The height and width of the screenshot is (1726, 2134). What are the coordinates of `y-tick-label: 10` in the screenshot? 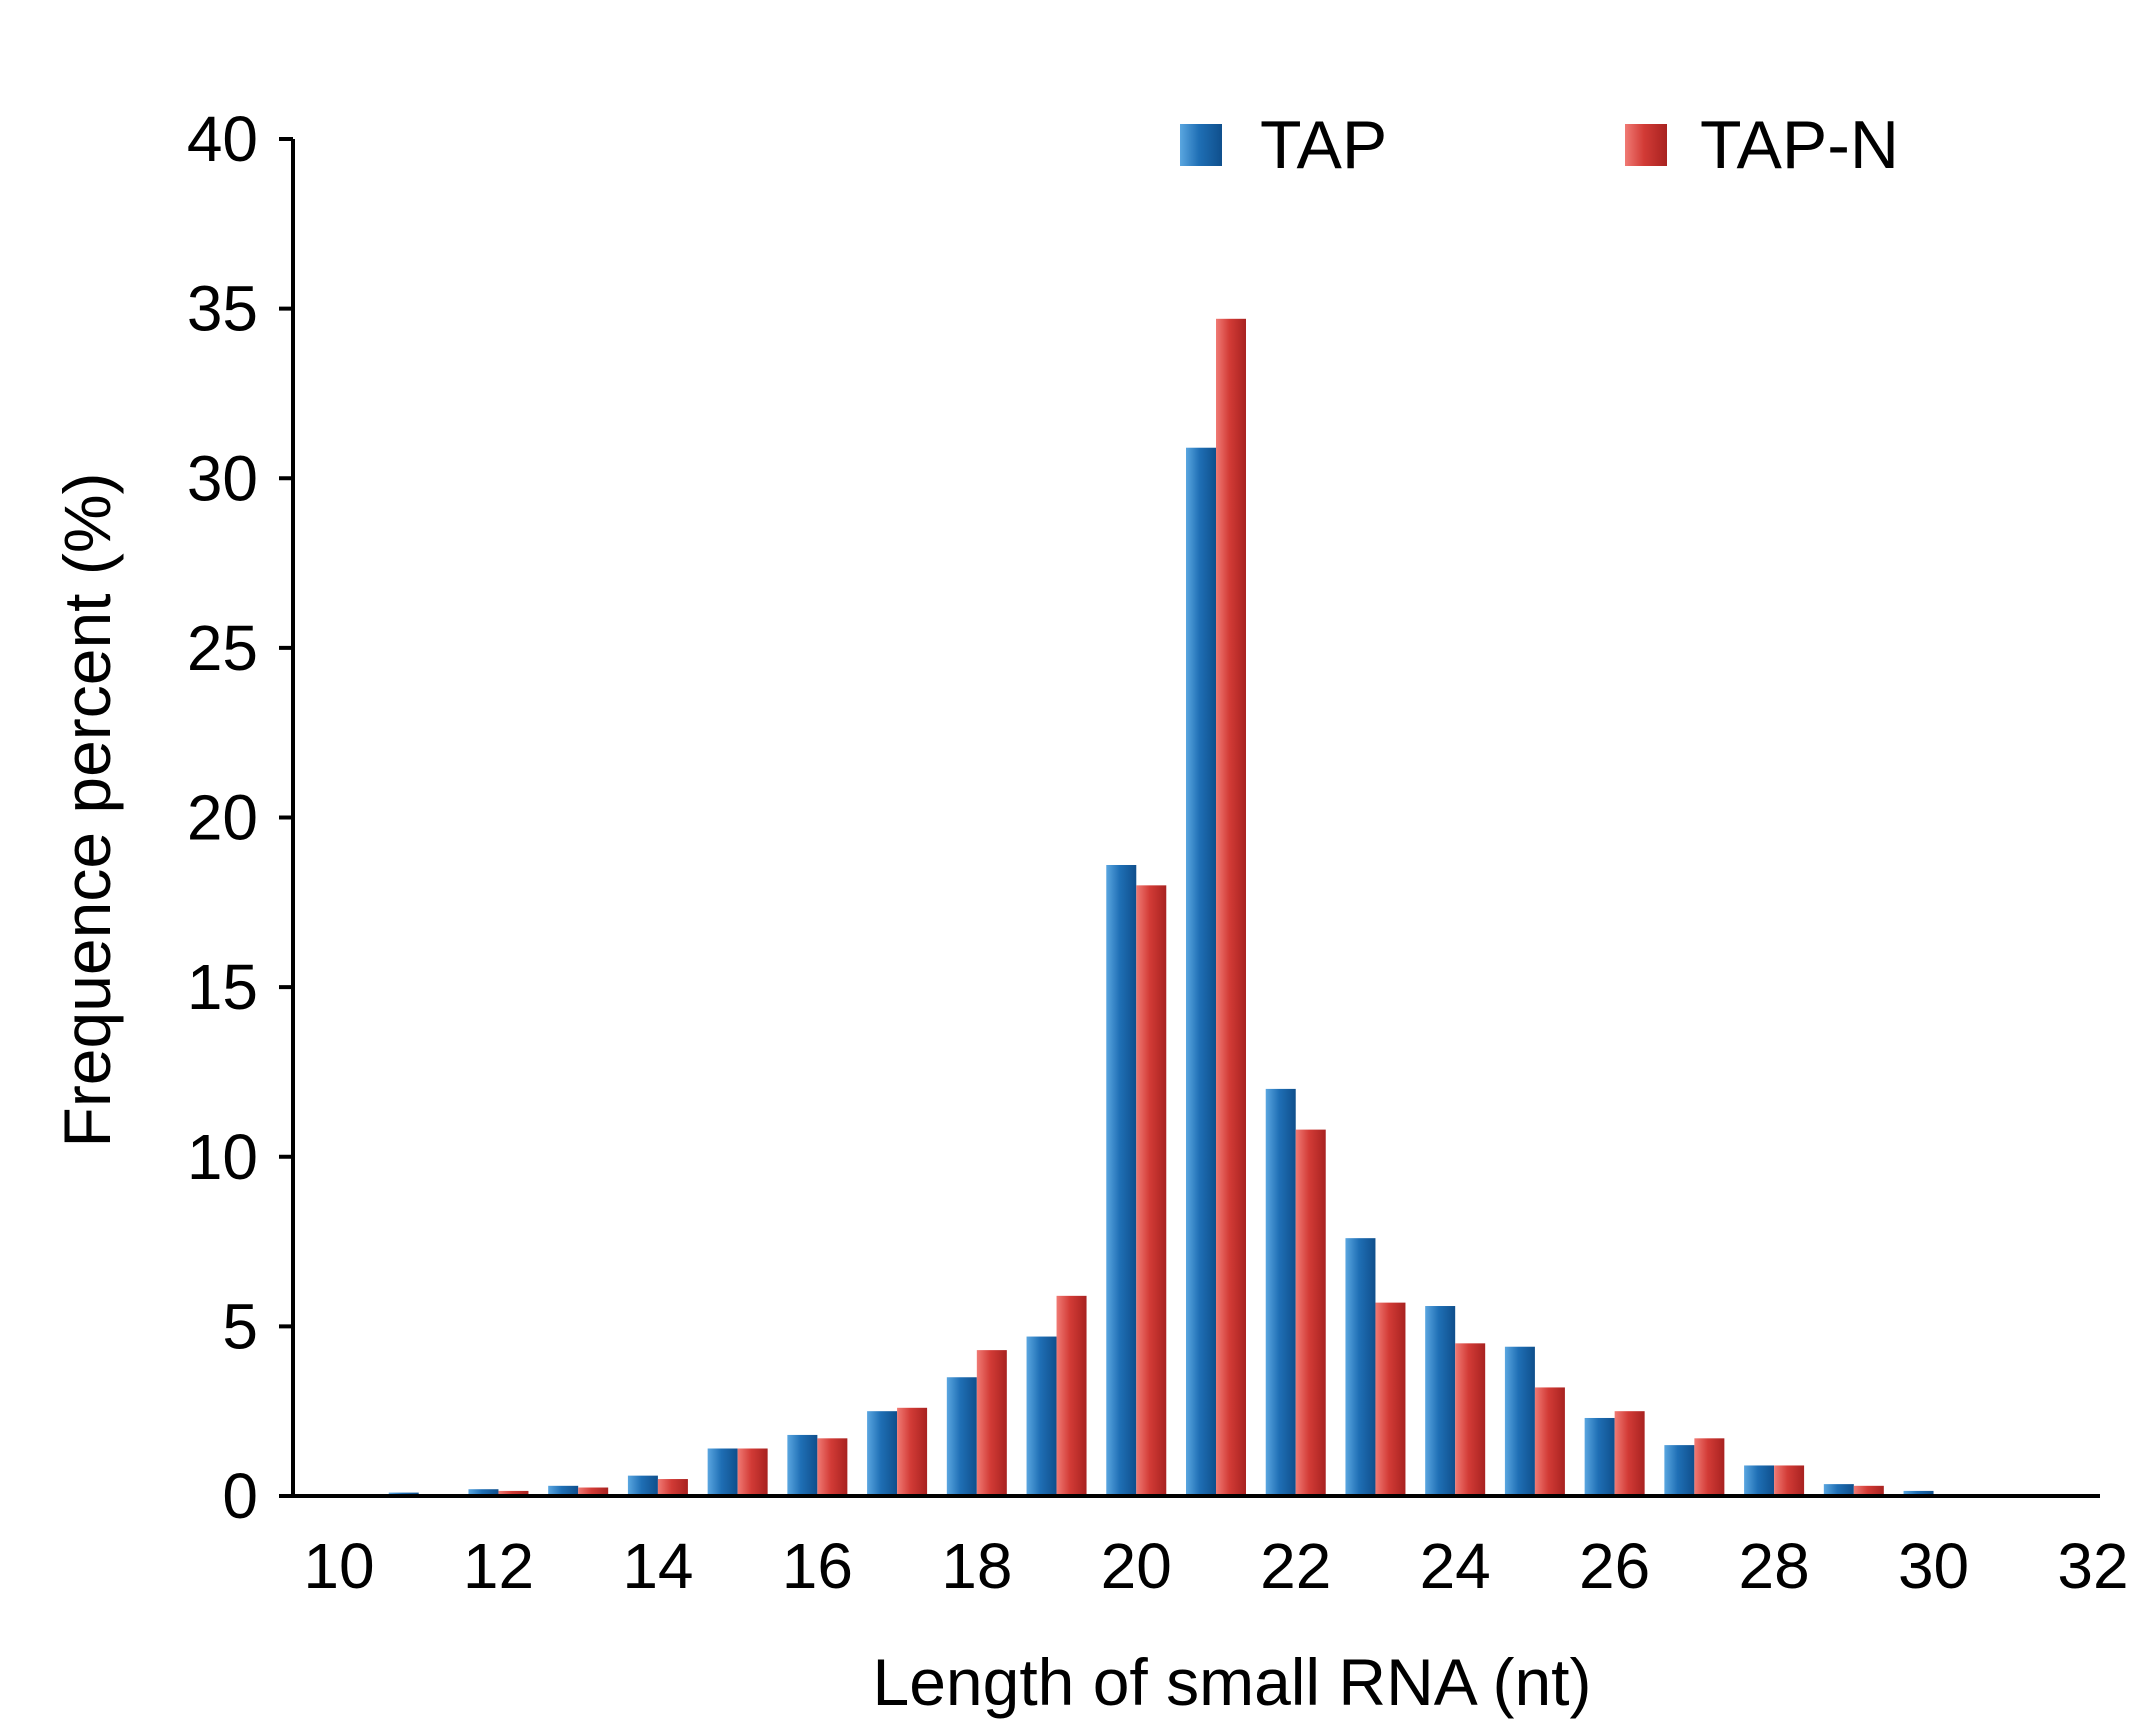 It's located at (222, 1157).